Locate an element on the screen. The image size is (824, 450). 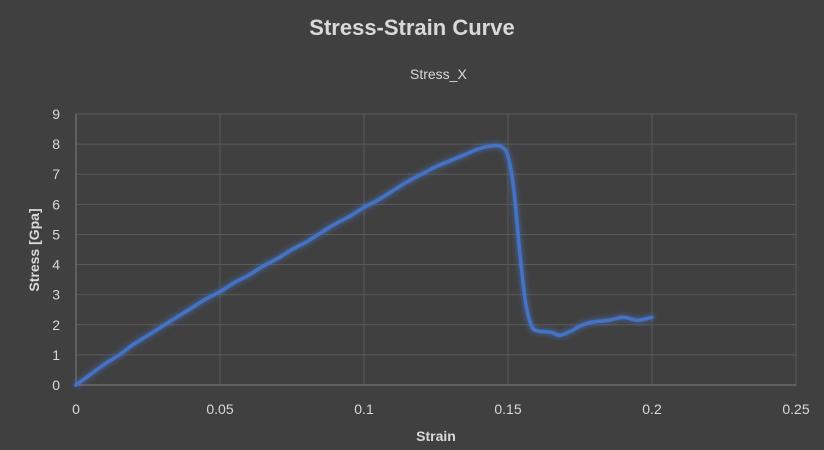
x-axis-title: Strain is located at coordinates (436, 436).